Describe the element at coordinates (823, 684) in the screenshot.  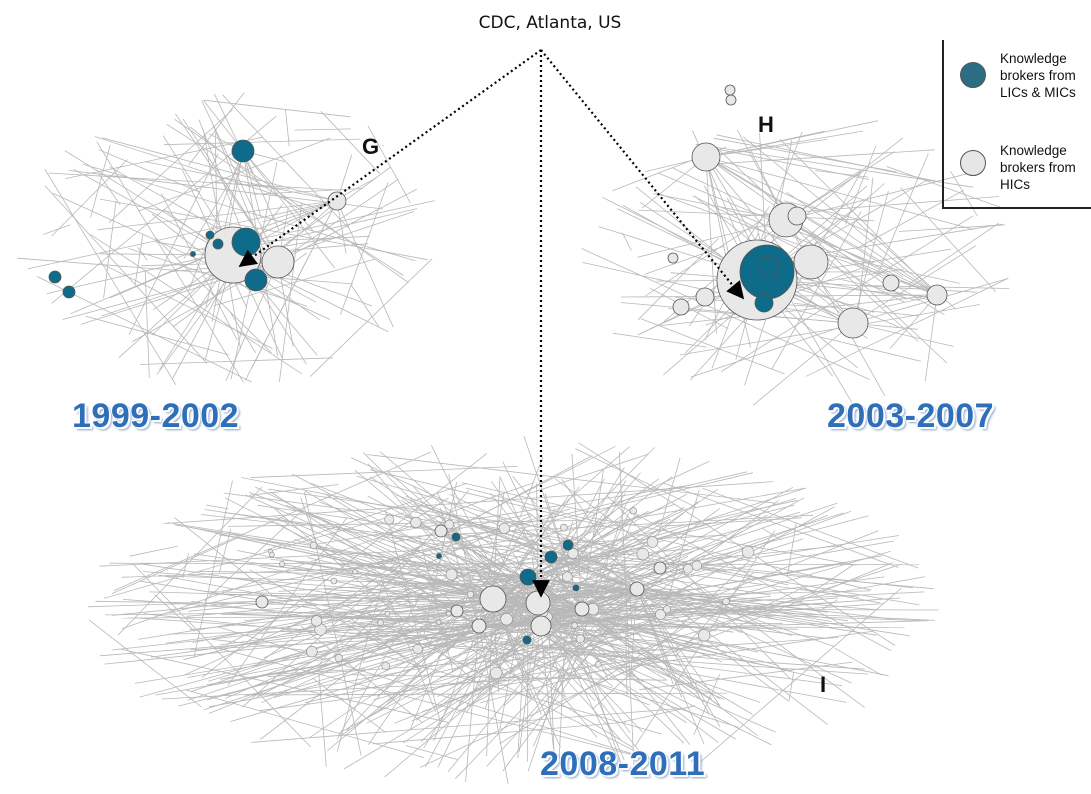
I see `panel-letter: I` at that location.